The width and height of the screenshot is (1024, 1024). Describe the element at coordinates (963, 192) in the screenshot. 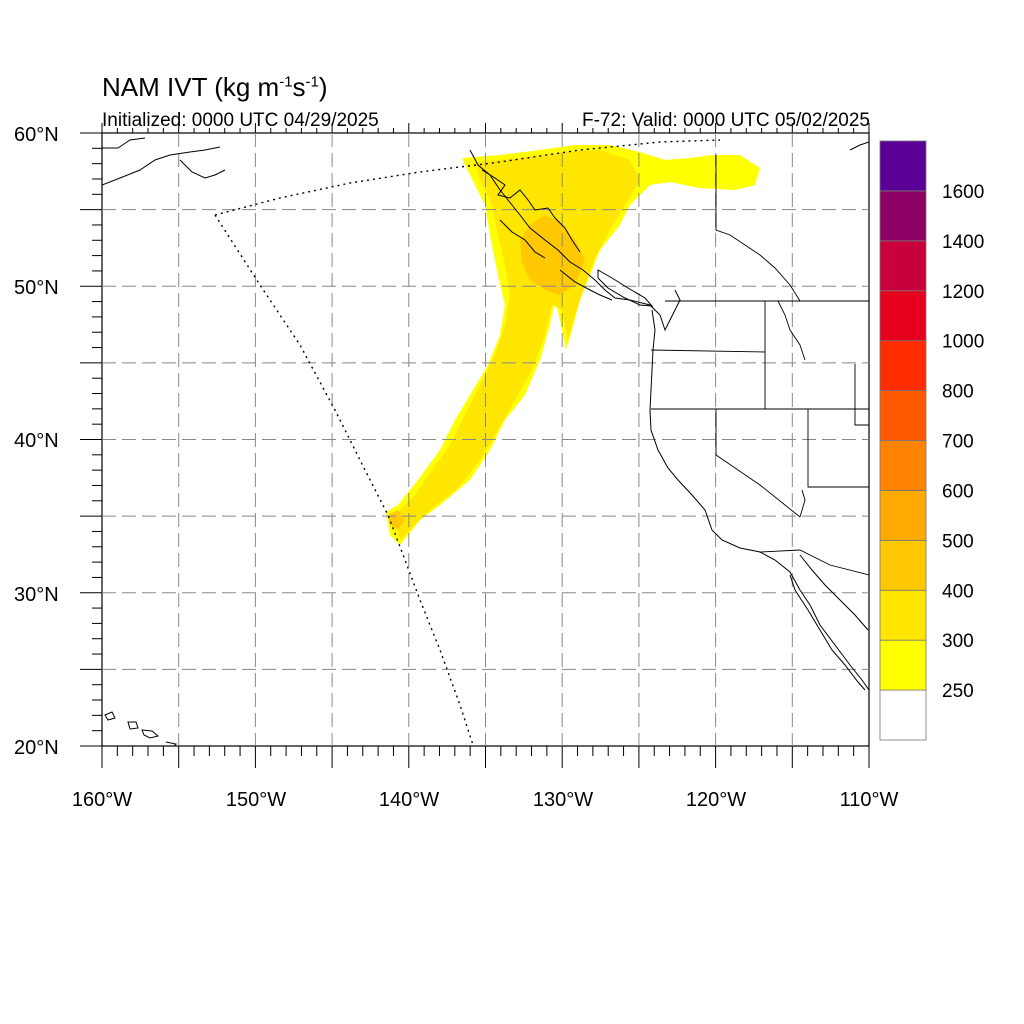

I see `colorbar-label: 1600` at that location.